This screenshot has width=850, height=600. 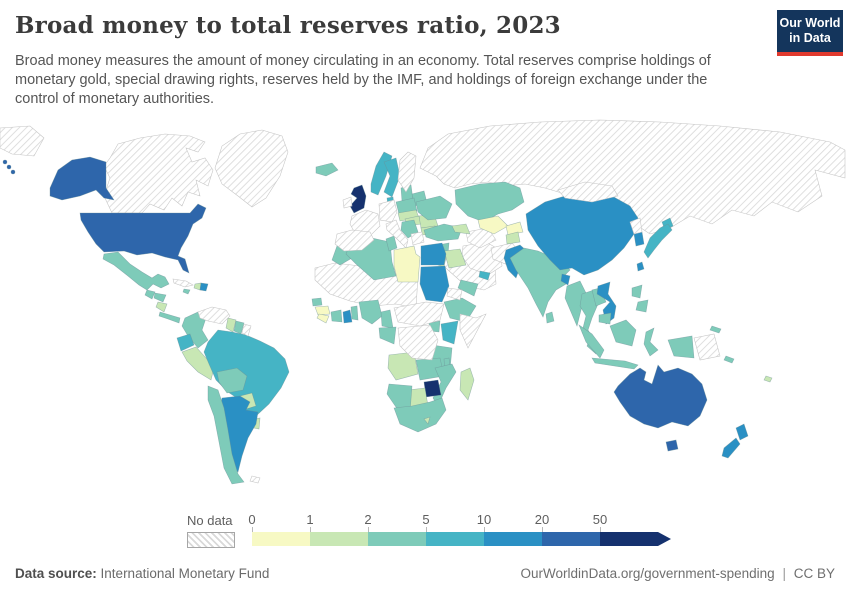 I want to click on region-chile, so click(x=226, y=435).